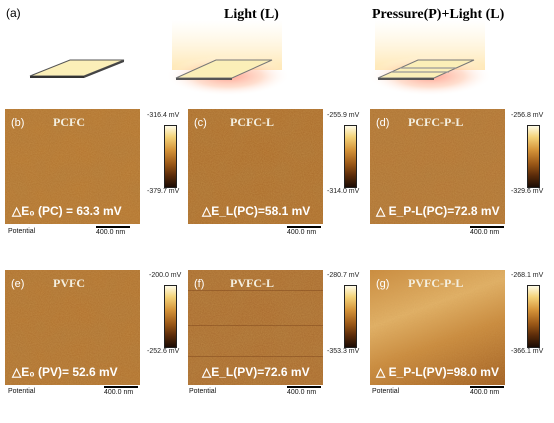  I want to click on film-dark, so click(77, 68).